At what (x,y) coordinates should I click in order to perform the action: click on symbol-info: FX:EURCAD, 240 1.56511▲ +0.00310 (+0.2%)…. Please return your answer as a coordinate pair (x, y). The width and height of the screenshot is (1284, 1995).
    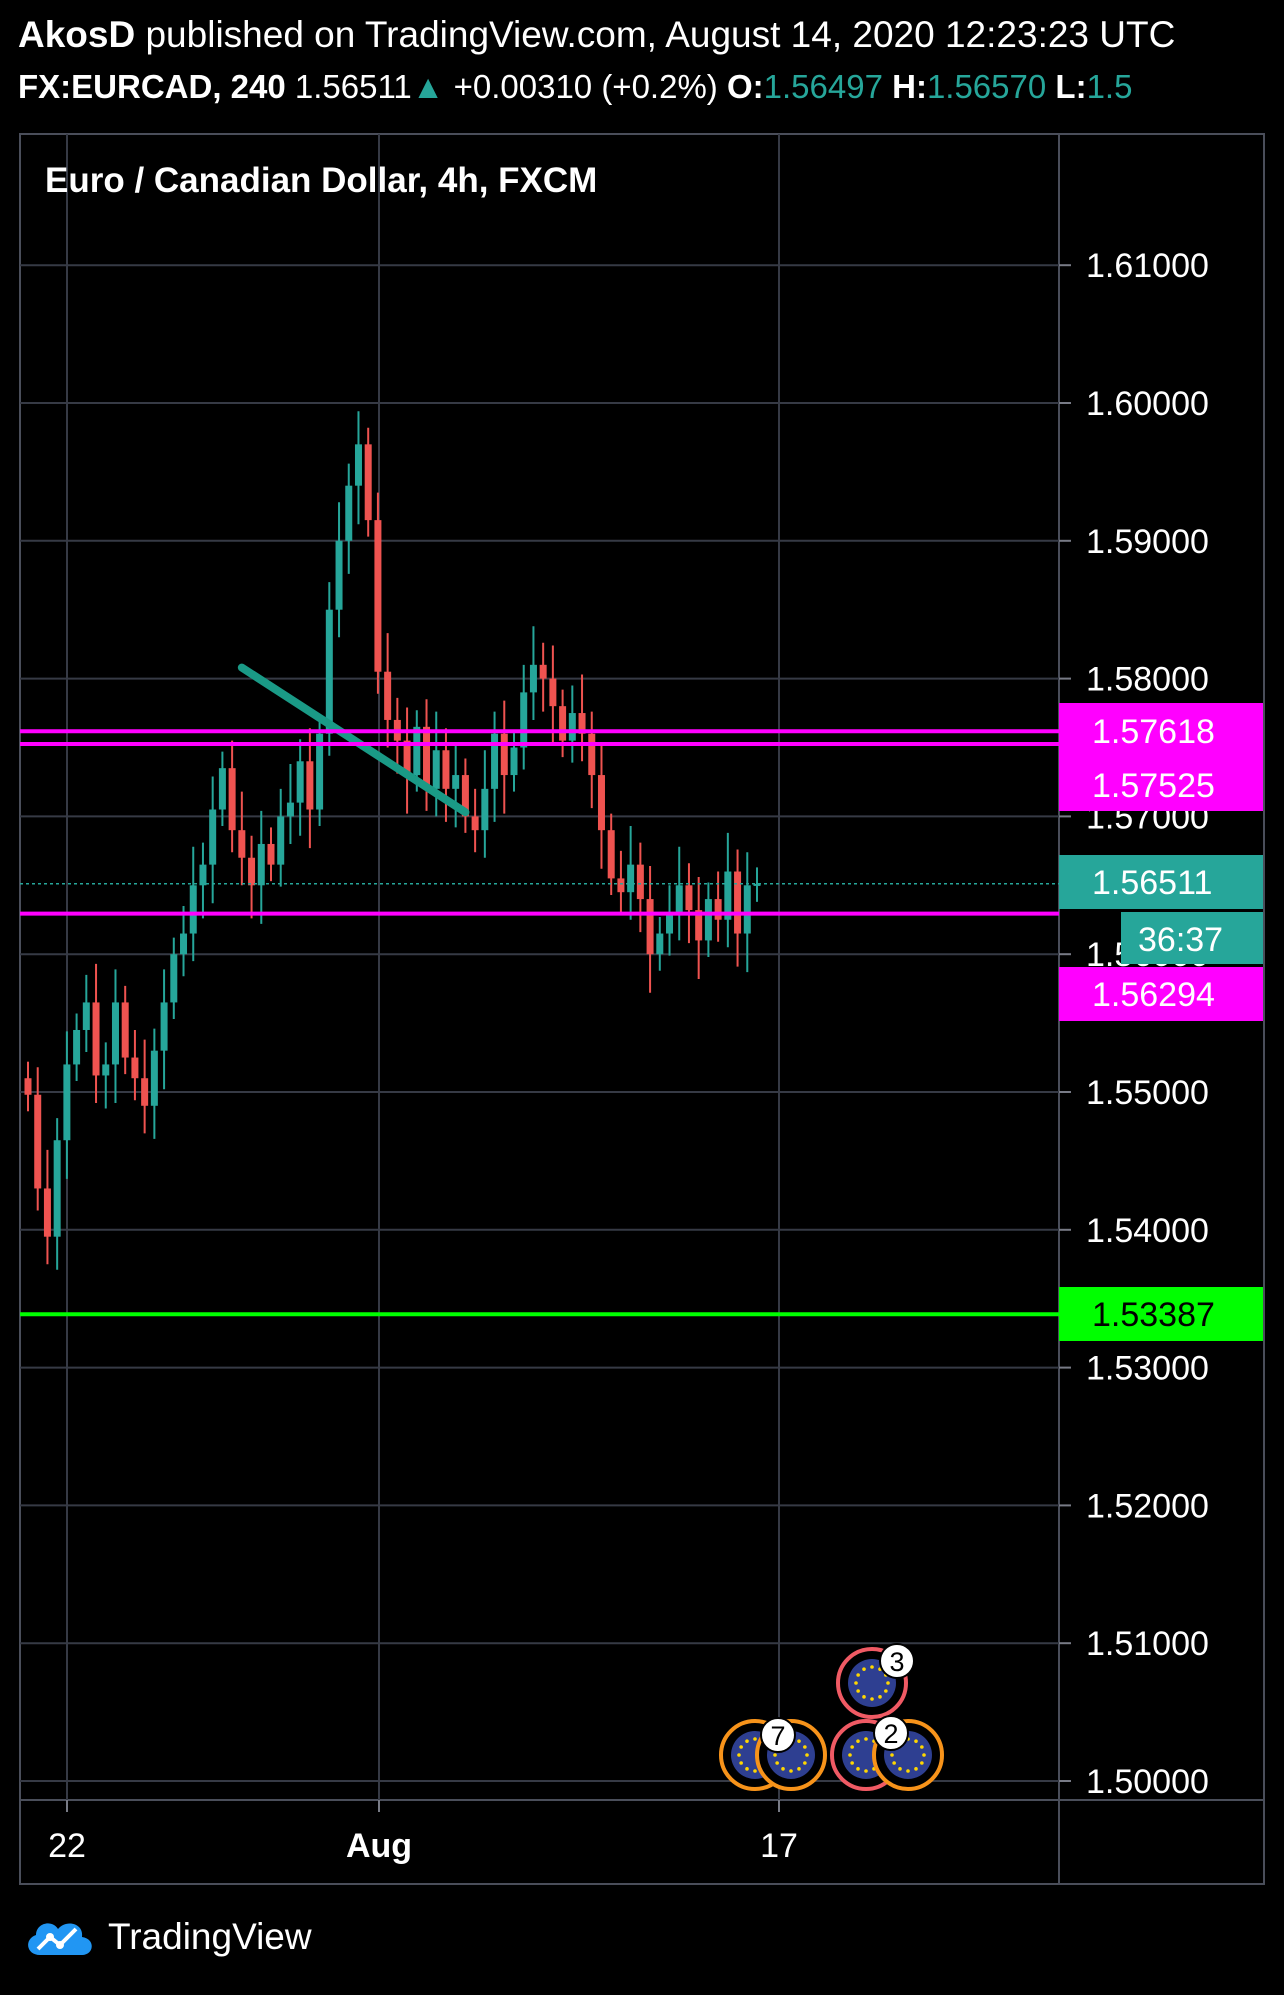
    Looking at the image, I should click on (651, 87).